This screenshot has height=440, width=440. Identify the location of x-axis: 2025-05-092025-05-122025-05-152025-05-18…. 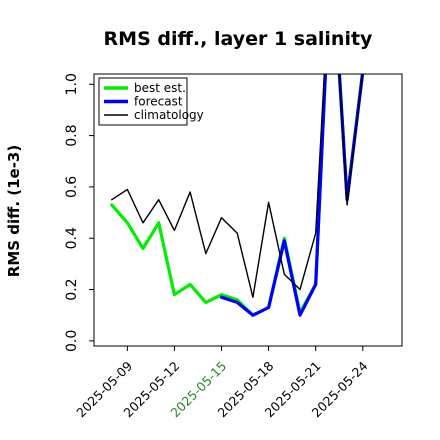
(222, 383).